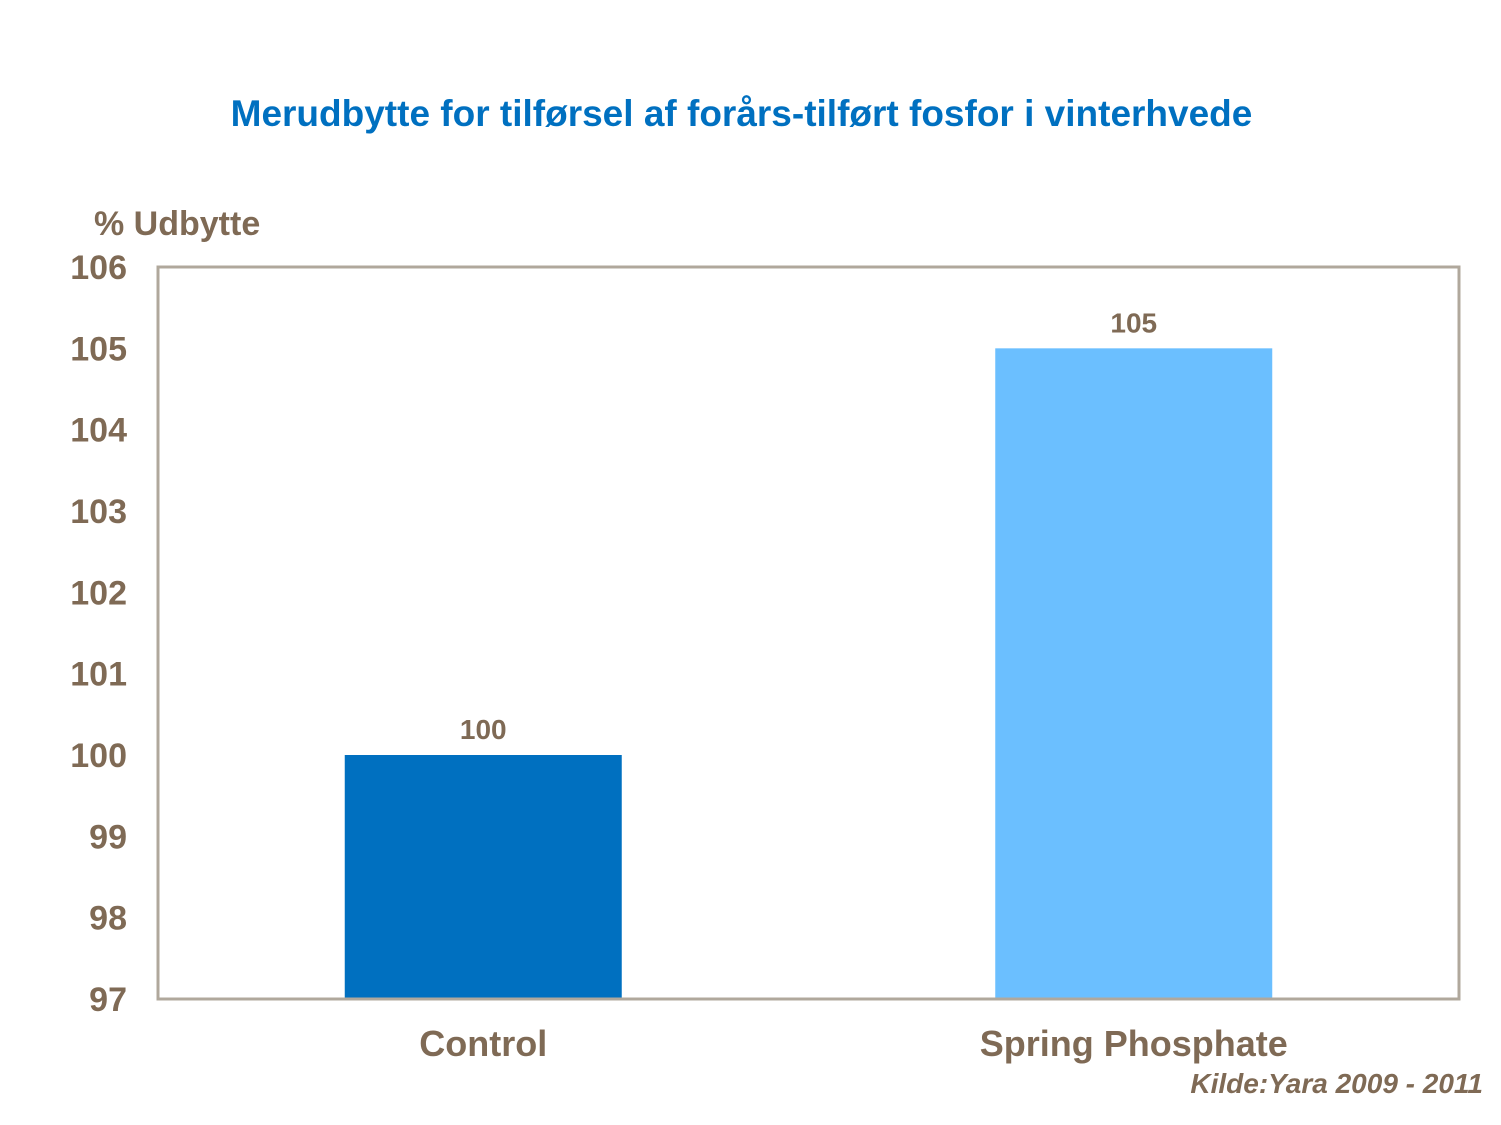  What do you see at coordinates (1336, 1083) in the screenshot?
I see `source-note: Kilde:Yara 2009 - 2011` at bounding box center [1336, 1083].